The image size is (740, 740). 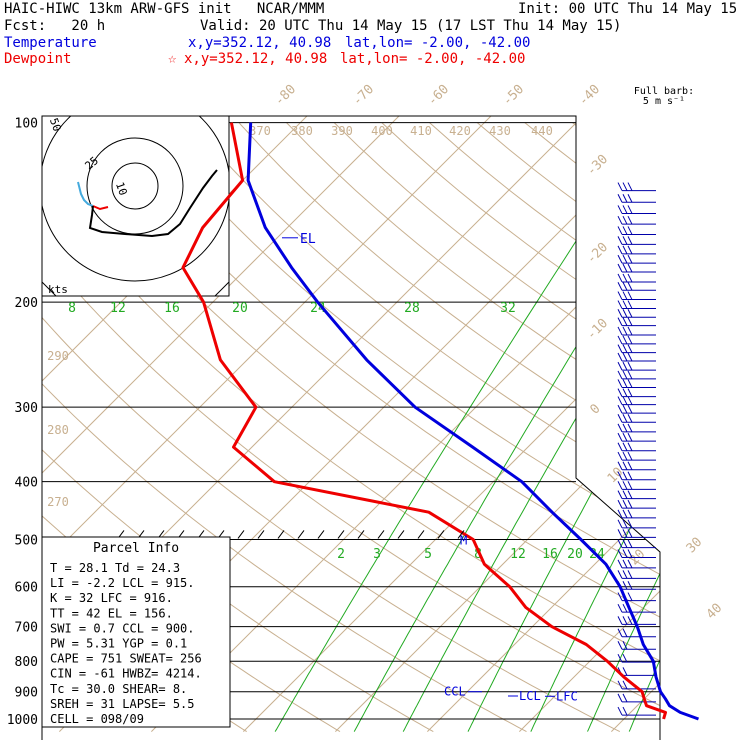 I want to click on theta-label: 400, so click(x=382, y=131).